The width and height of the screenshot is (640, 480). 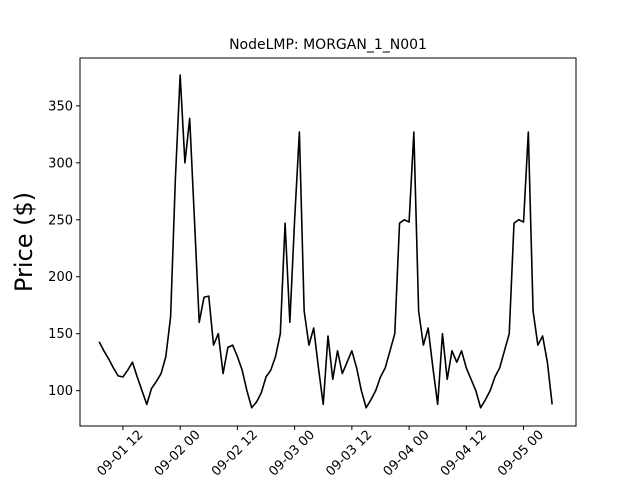 What do you see at coordinates (60, 391) in the screenshot?
I see `y-tick-label: 100` at bounding box center [60, 391].